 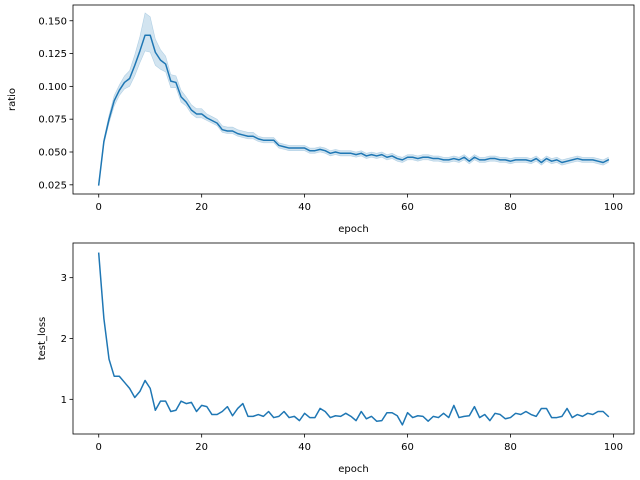 What do you see at coordinates (201, 447) in the screenshot?
I see `test-loss-x-tick-label: 20` at bounding box center [201, 447].